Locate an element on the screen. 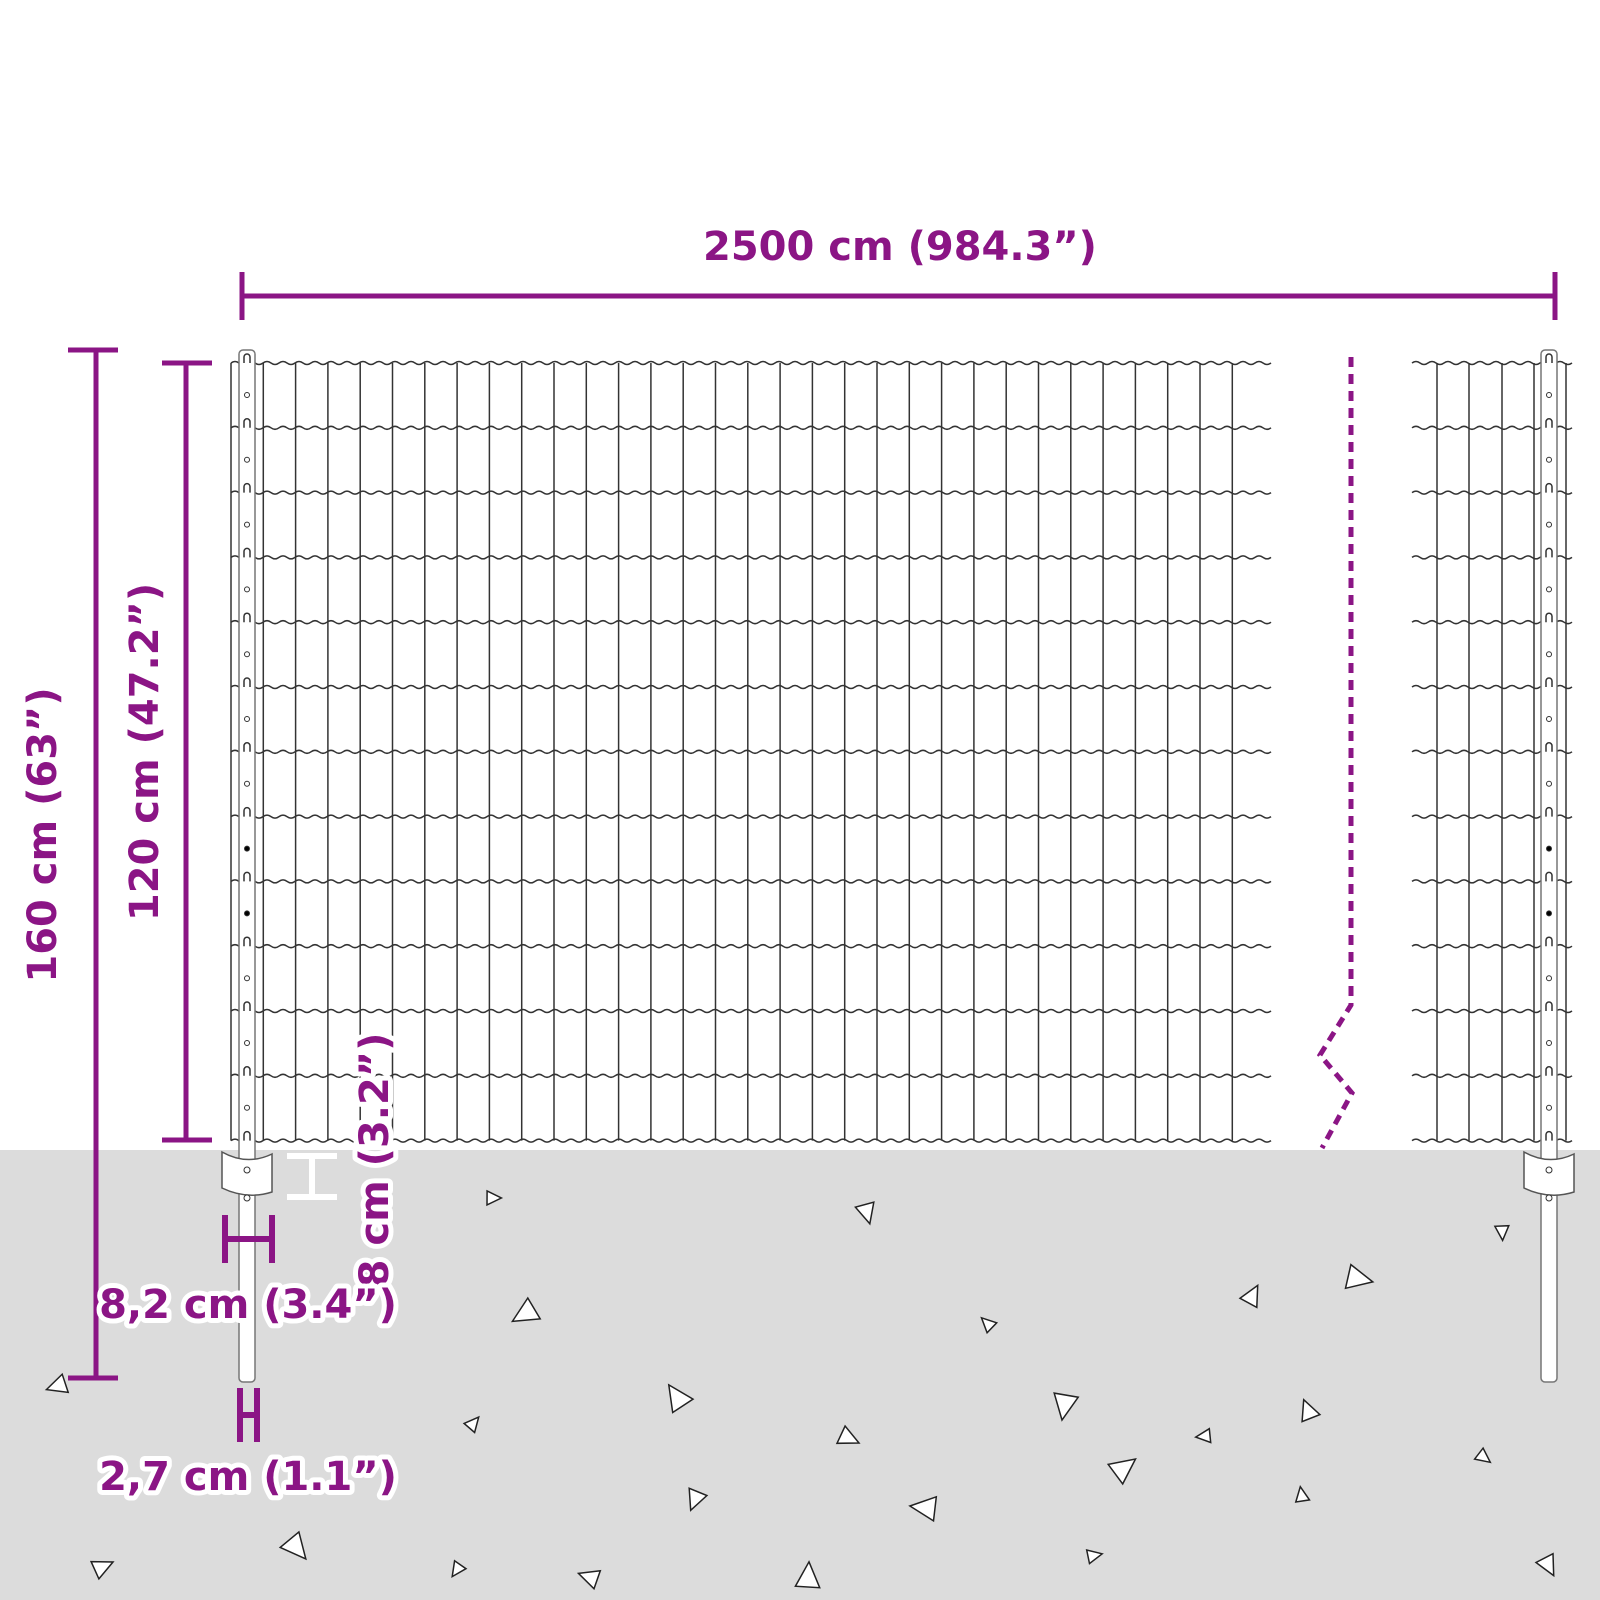  post-width-label: 2,7 cm (1.1”) is located at coordinates (248, 1477).